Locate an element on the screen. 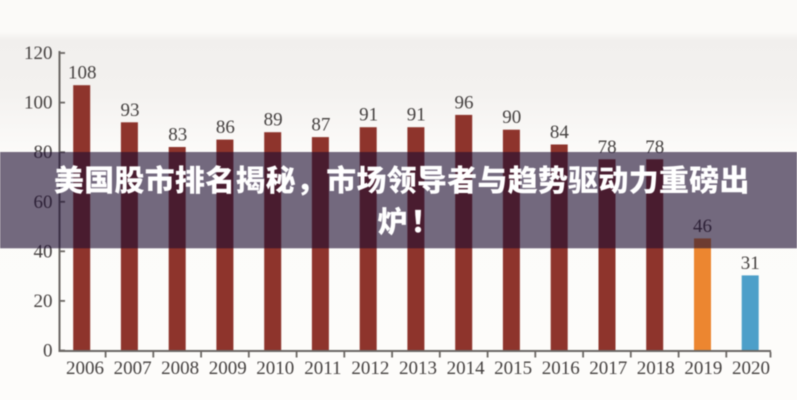  svg-text: 2016 is located at coordinates (561, 368).